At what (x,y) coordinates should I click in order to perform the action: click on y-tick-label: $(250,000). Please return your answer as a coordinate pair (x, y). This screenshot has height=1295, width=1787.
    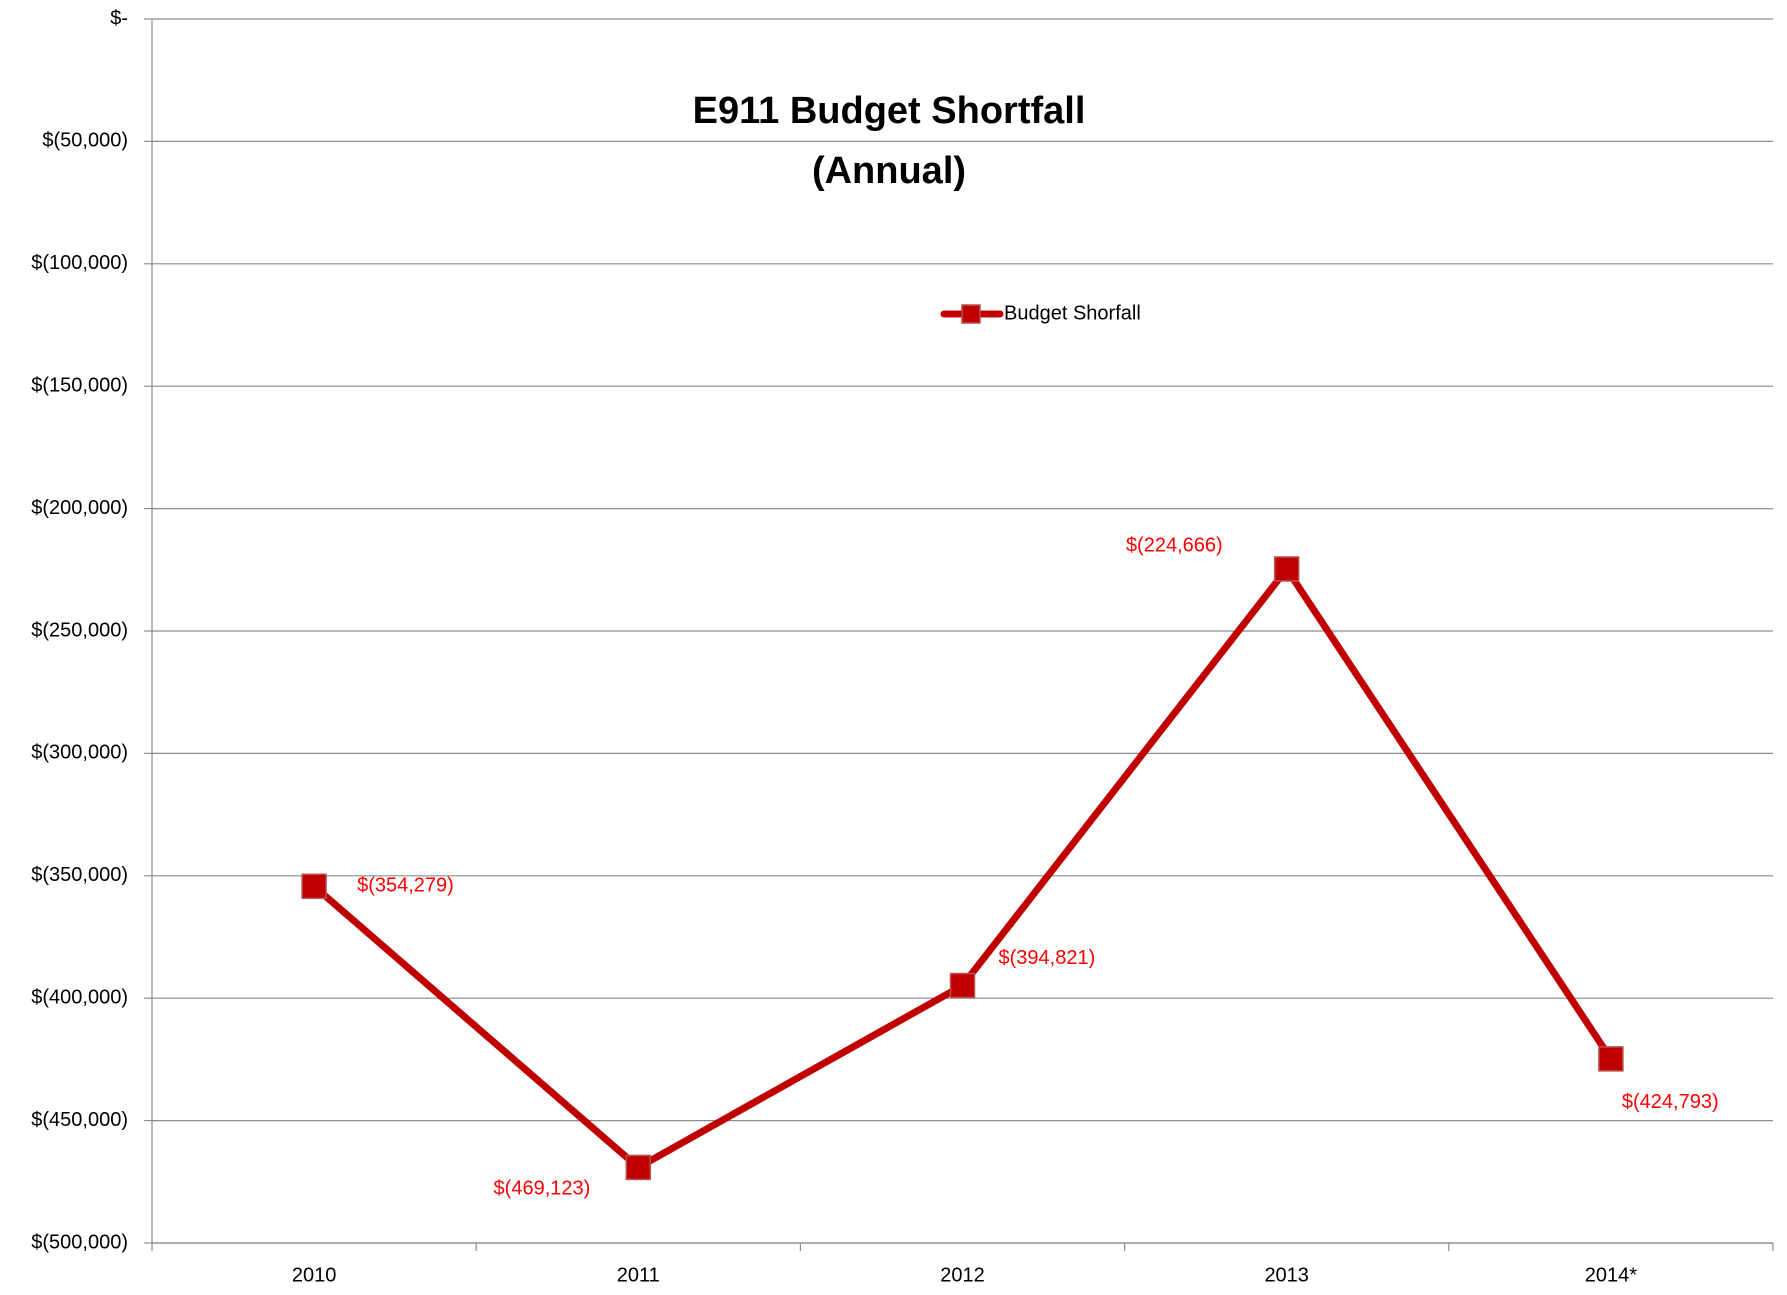
    Looking at the image, I should click on (79, 630).